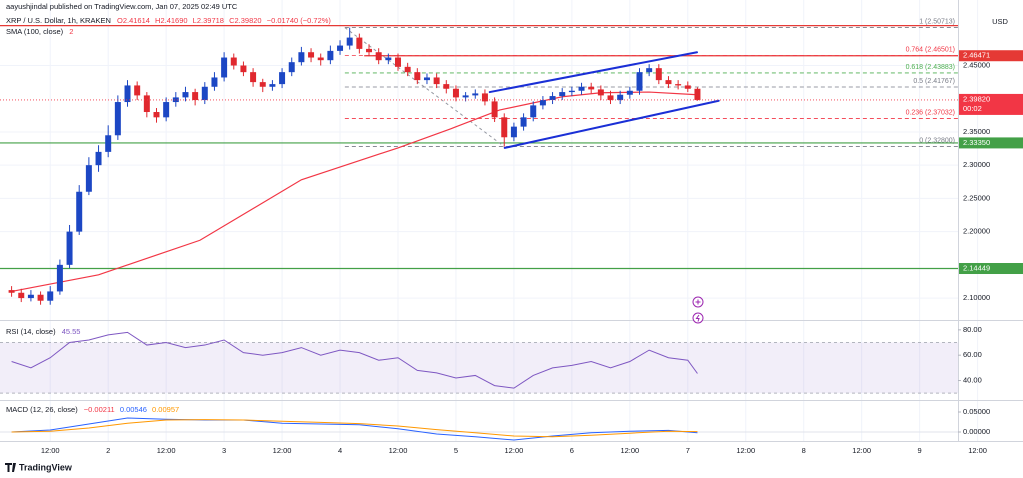 The image size is (1023, 478). I want to click on countdown-label: 00:02, so click(972, 108).